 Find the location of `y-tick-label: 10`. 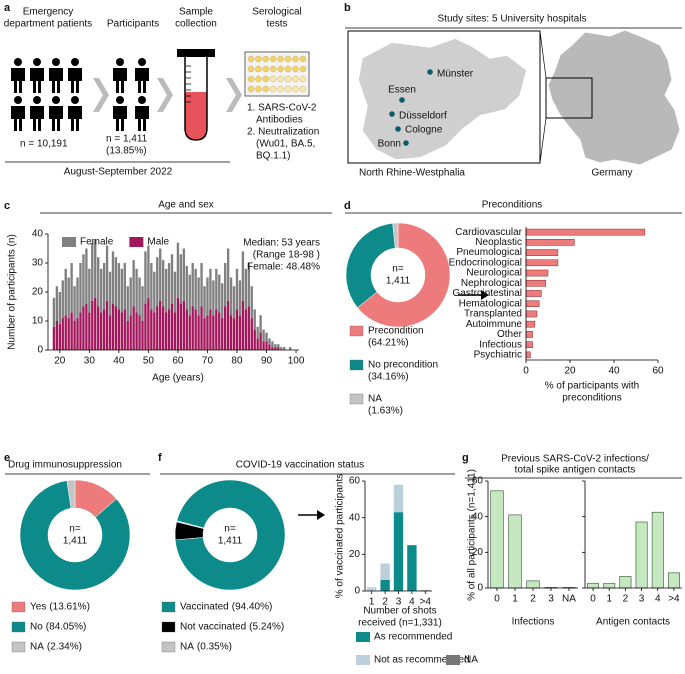

y-tick-label: 10 is located at coordinates (38, 321).